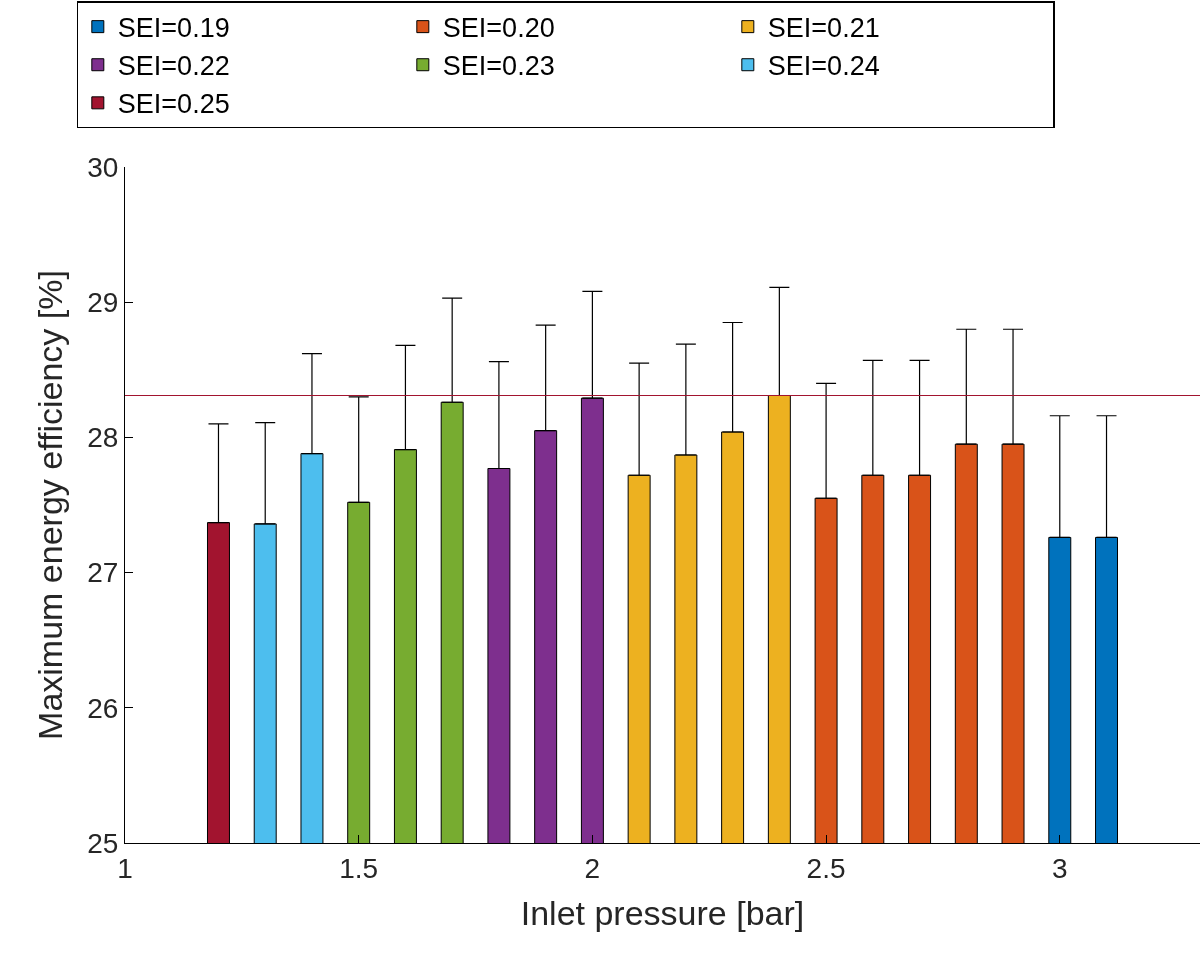  Describe the element at coordinates (103, 708) in the screenshot. I see `y-tick-label: 26` at that location.